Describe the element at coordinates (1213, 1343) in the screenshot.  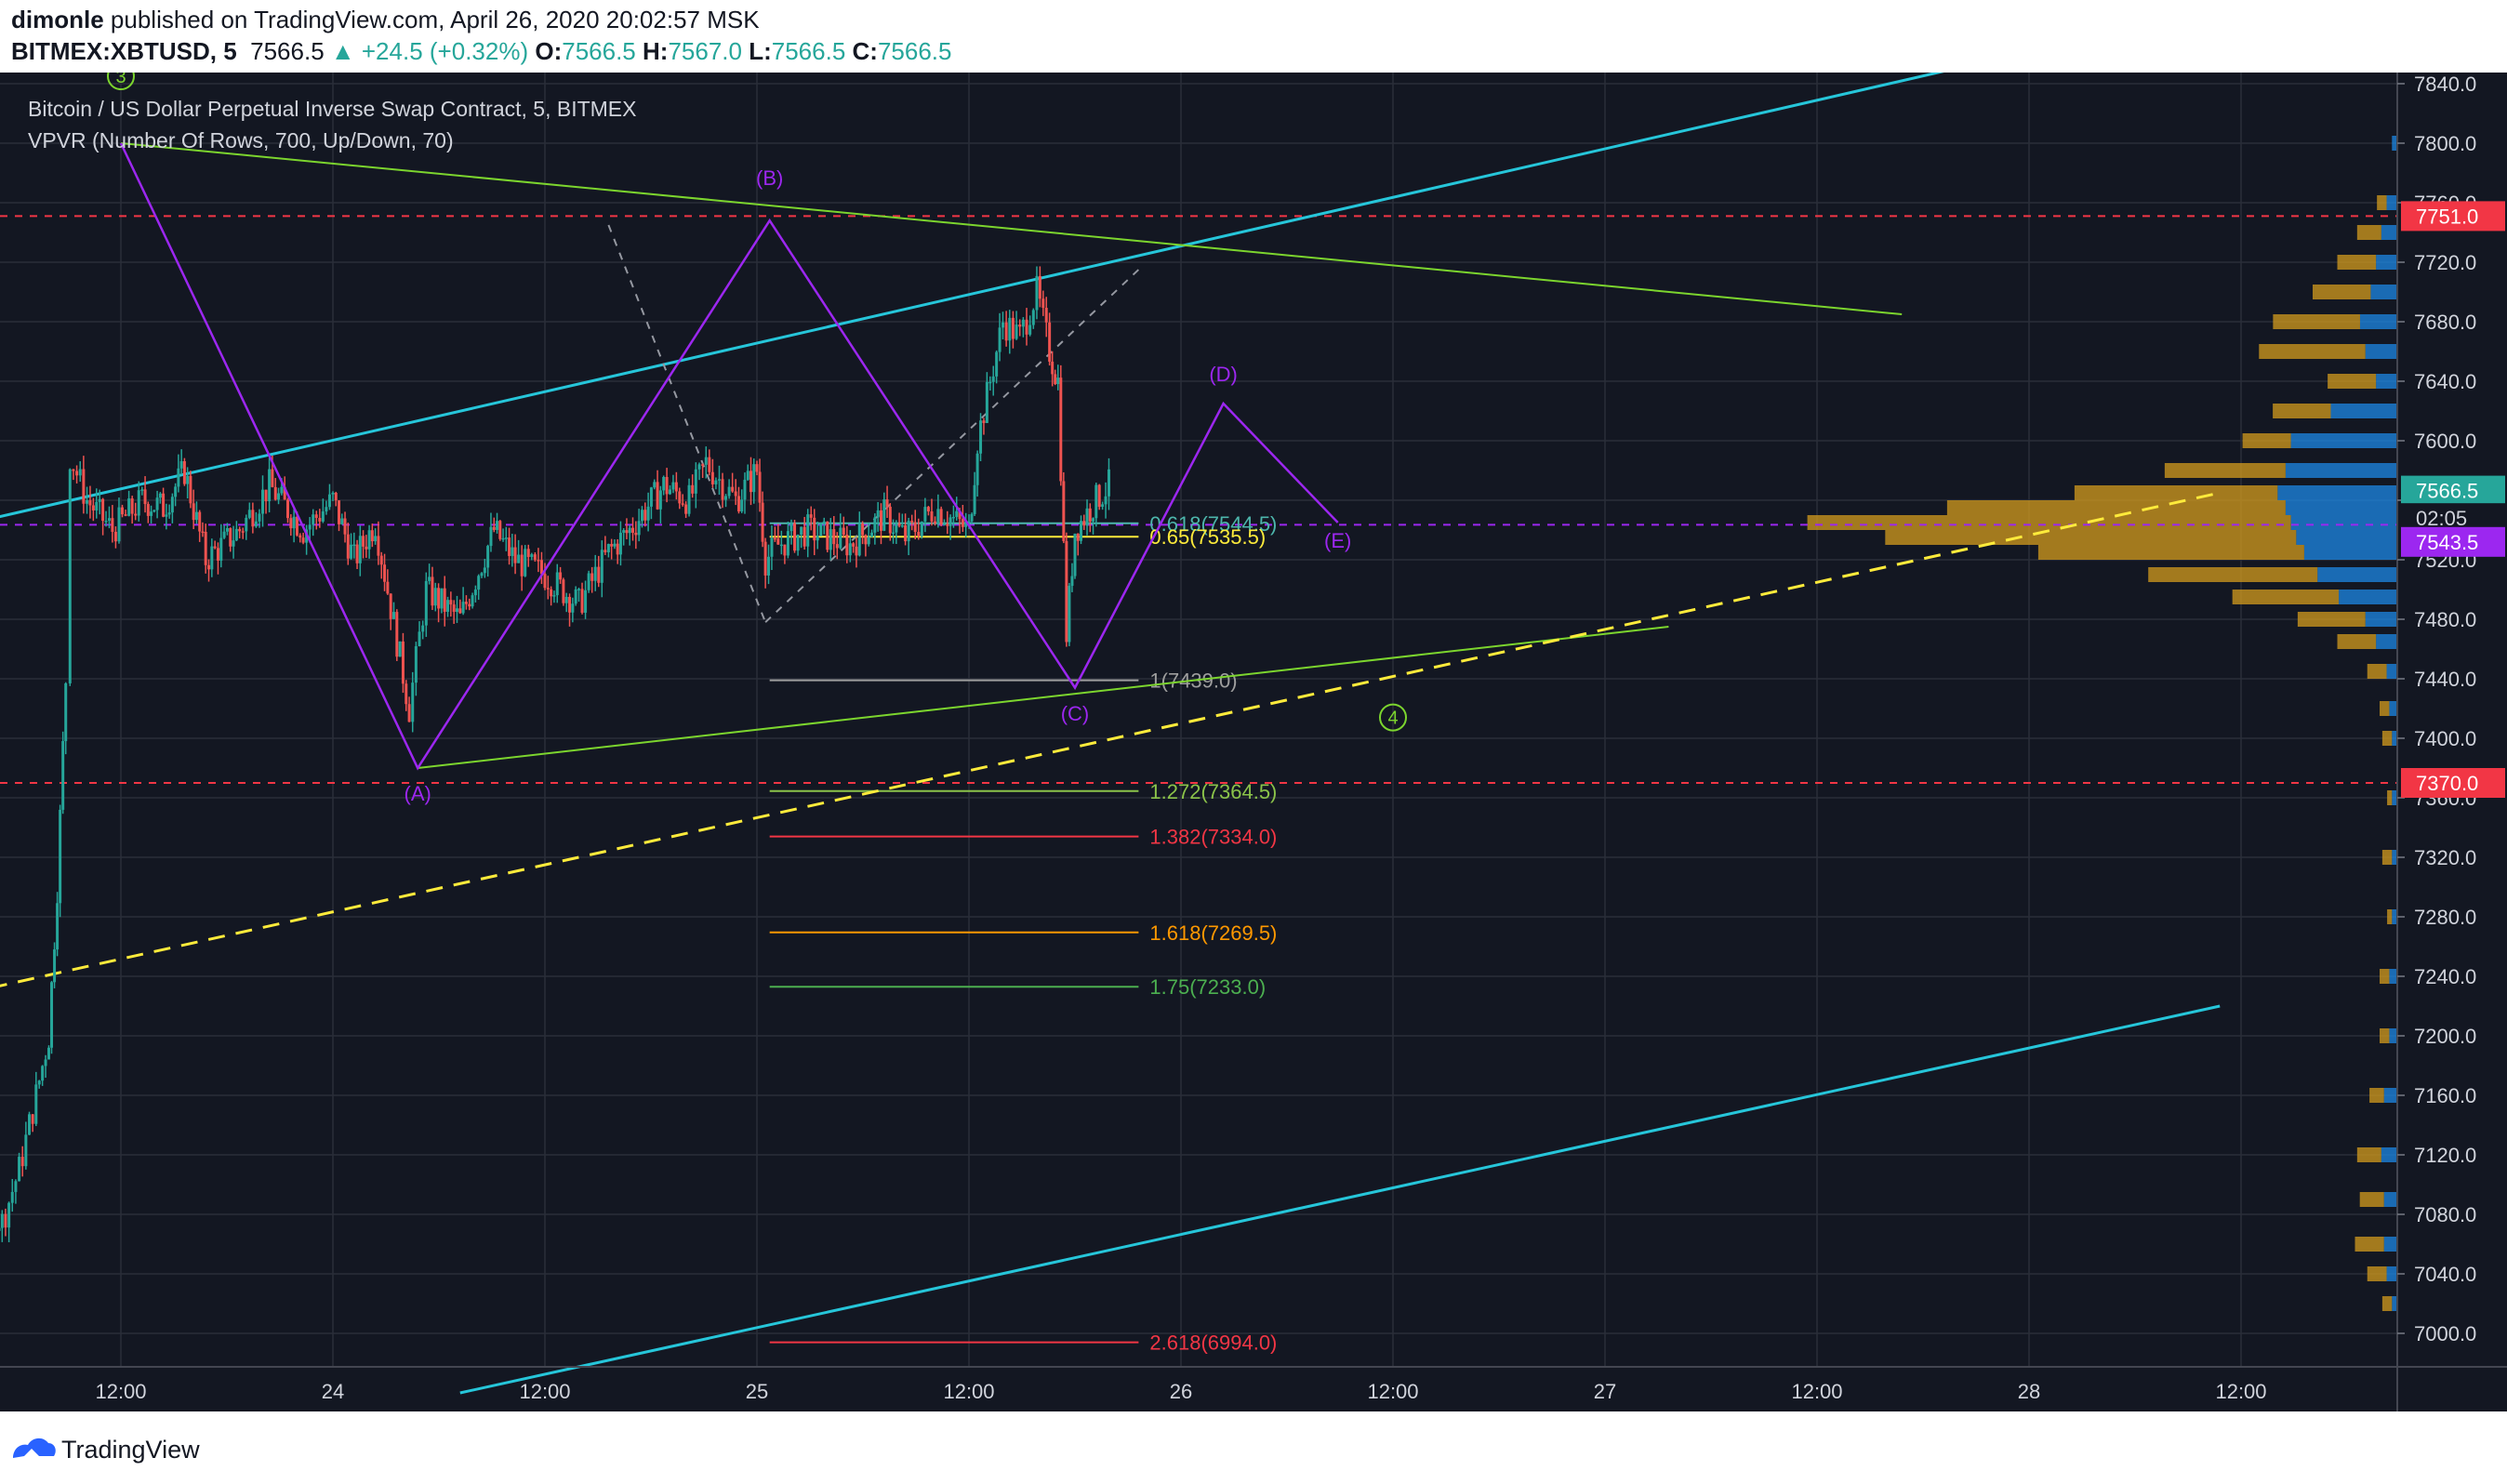
I see `fib-label: 2.618(6994.0)` at that location.